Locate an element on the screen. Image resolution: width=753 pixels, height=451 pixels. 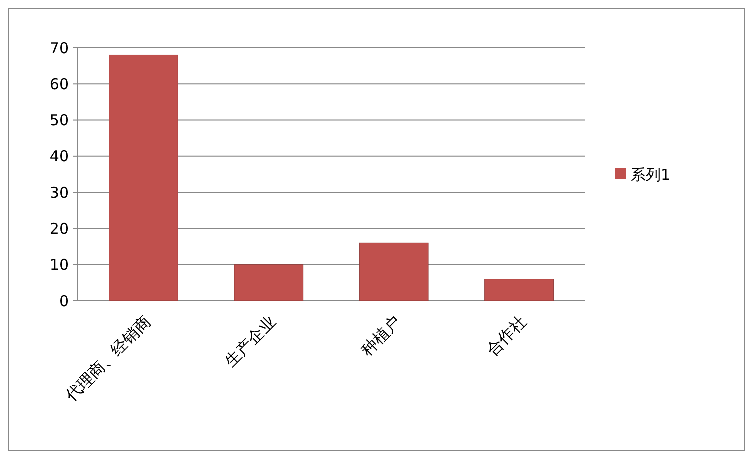
y-tick-label: 30 is located at coordinates (59, 193).